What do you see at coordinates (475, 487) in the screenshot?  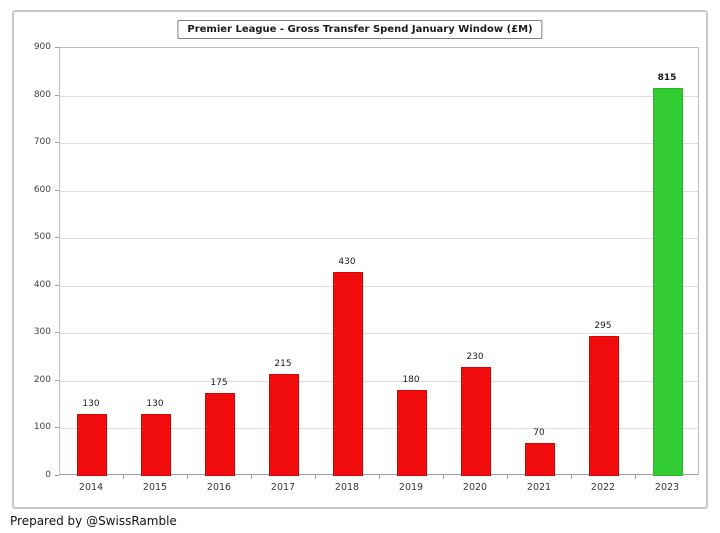 I see `x-axis-label: 2020` at bounding box center [475, 487].